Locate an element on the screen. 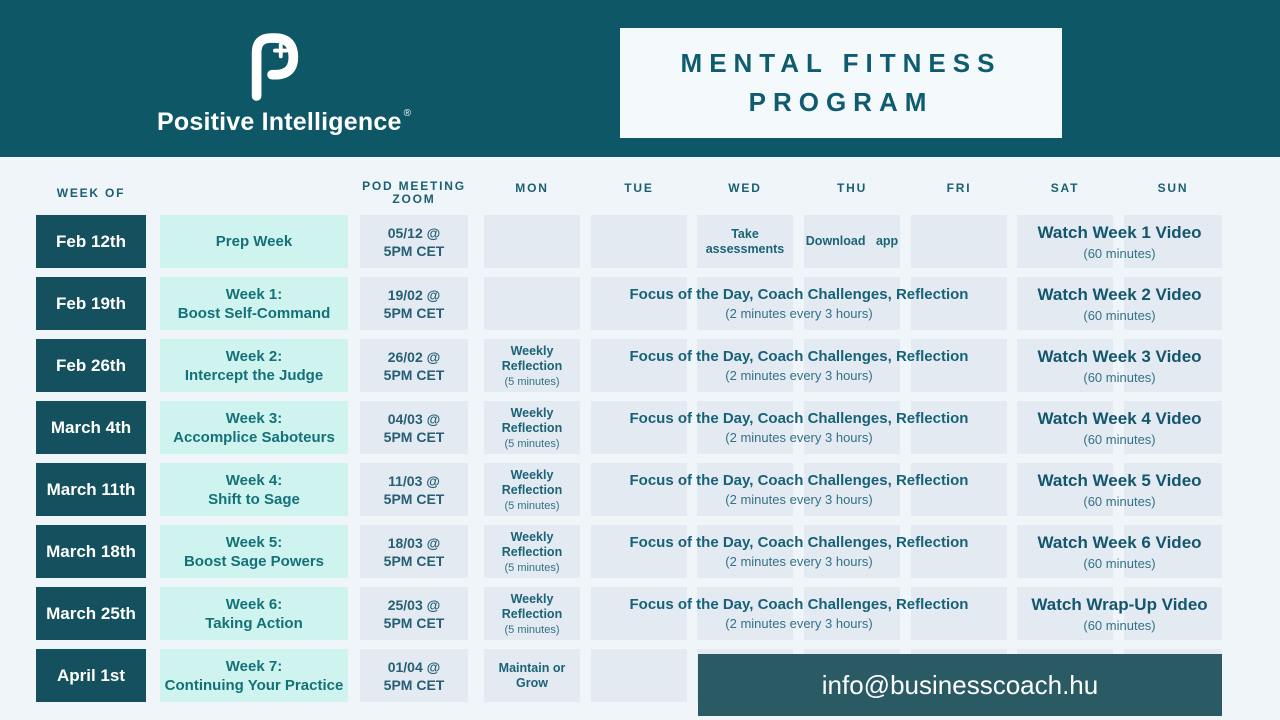 This screenshot has width=1280, height=720. pod-header-line: ZOOM is located at coordinates (414, 199).